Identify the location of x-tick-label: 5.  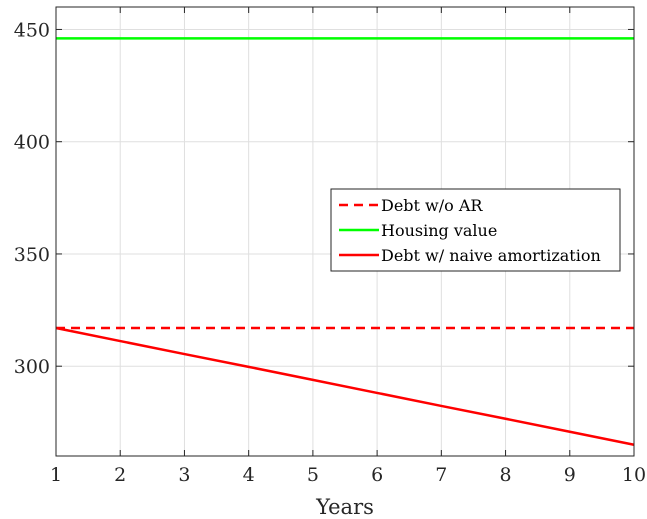
(313, 475).